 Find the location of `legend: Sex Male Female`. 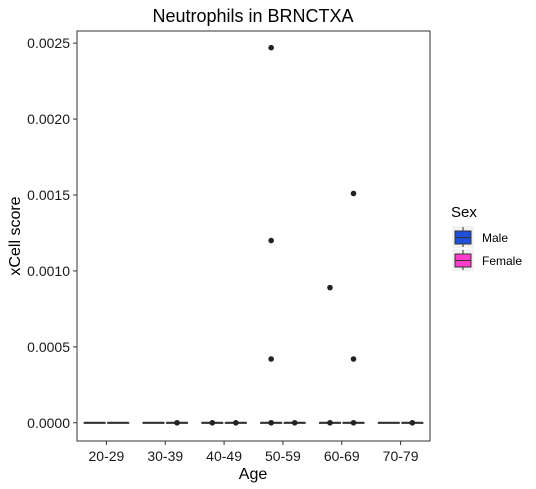

legend: Sex Male Female is located at coordinates (486, 237).